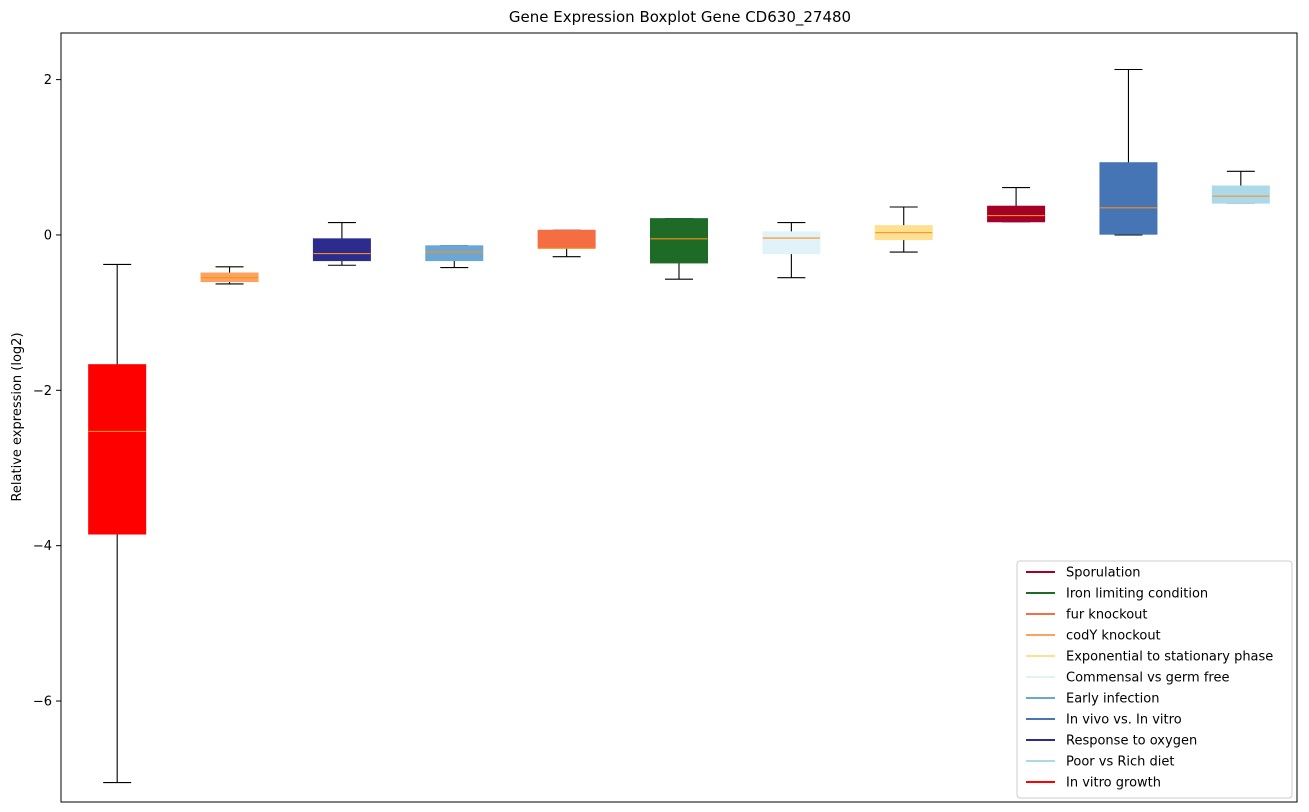  I want to click on y-axis-title: Relative expression (log2), so click(17, 416).